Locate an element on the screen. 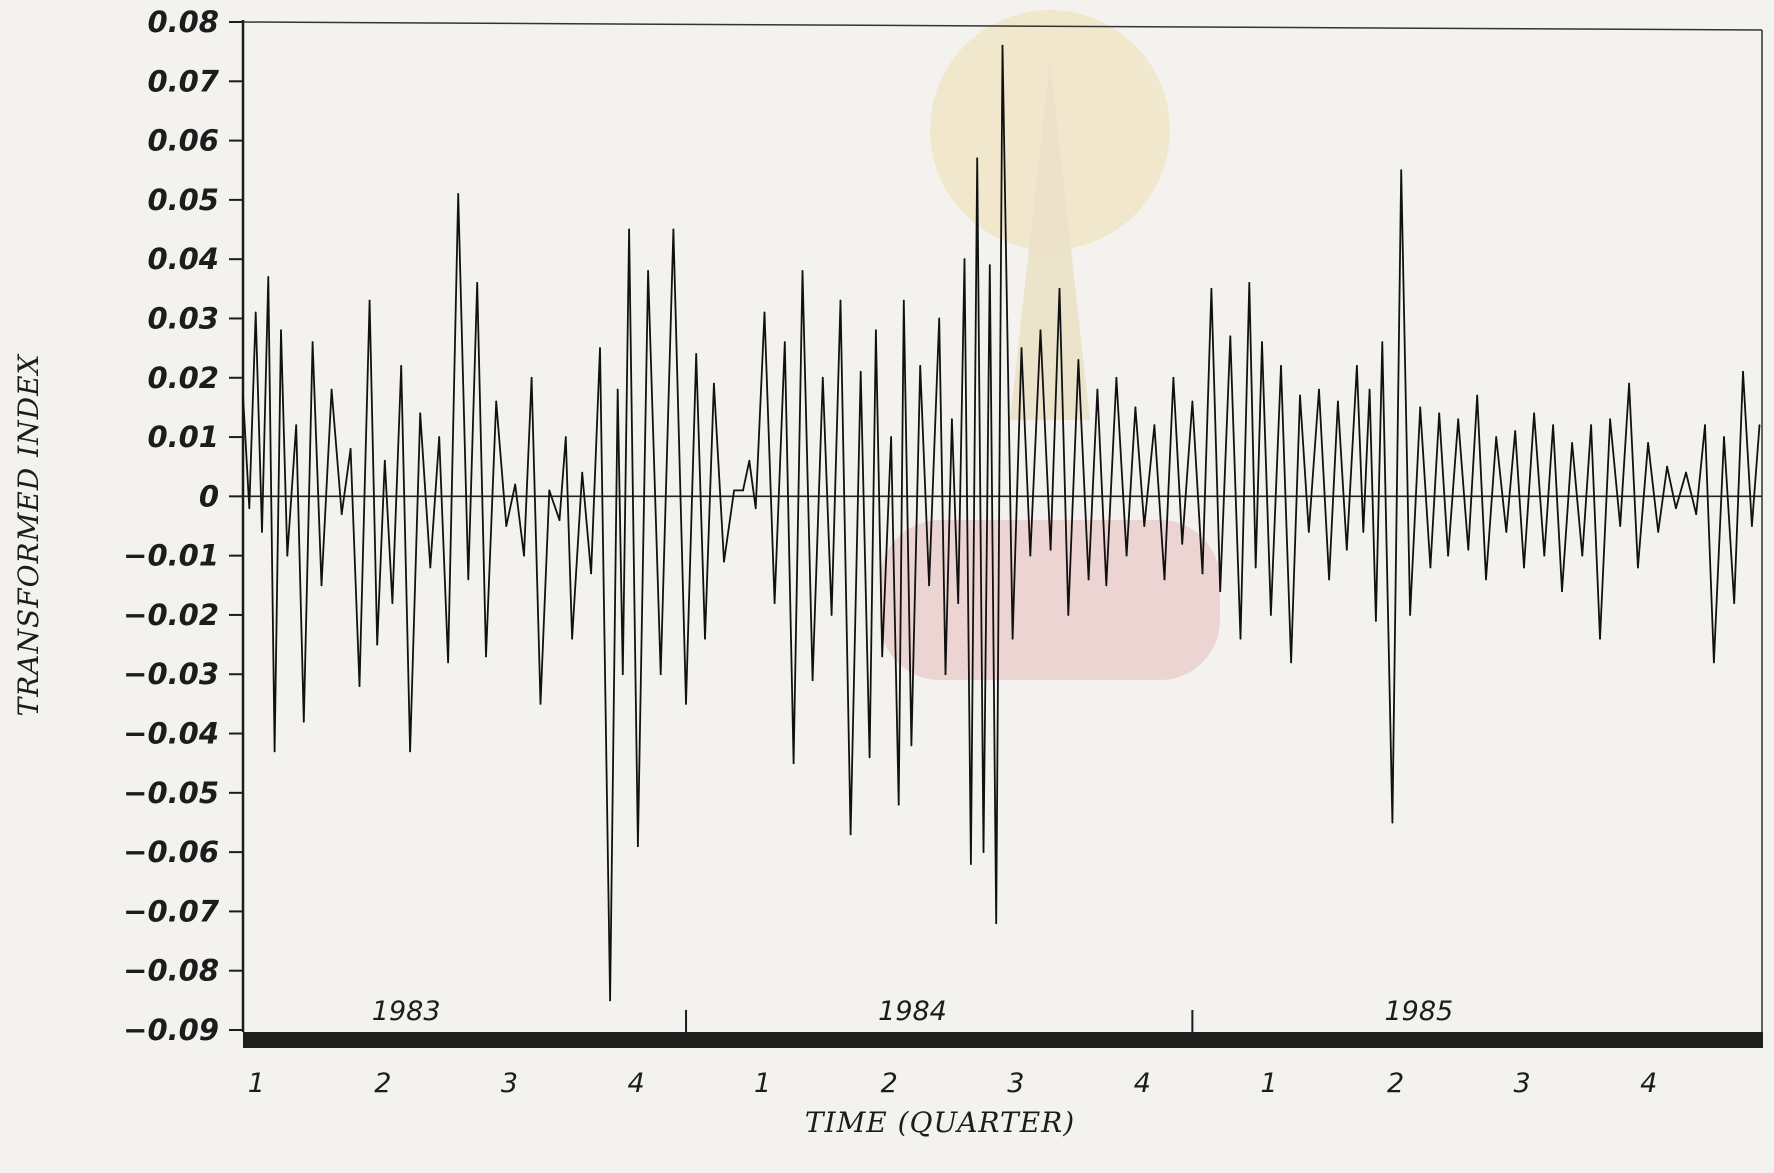 Image resolution: width=1774 pixels, height=1173 pixels. y-tick-label: −0.06 is located at coordinates (171, 852).